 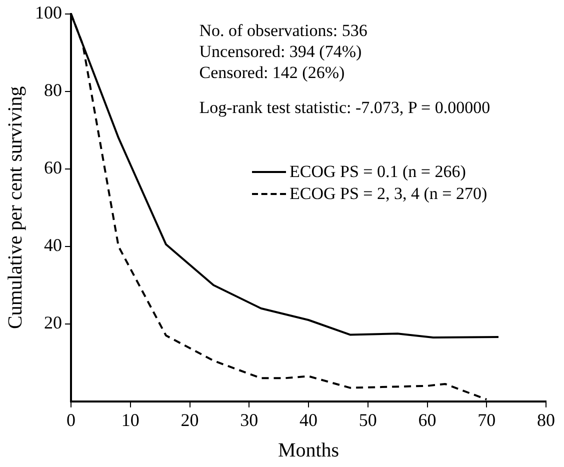 I want to click on legend-label: ECOG PS = 2, 3, 4 (n = 270), so click(x=389, y=194).